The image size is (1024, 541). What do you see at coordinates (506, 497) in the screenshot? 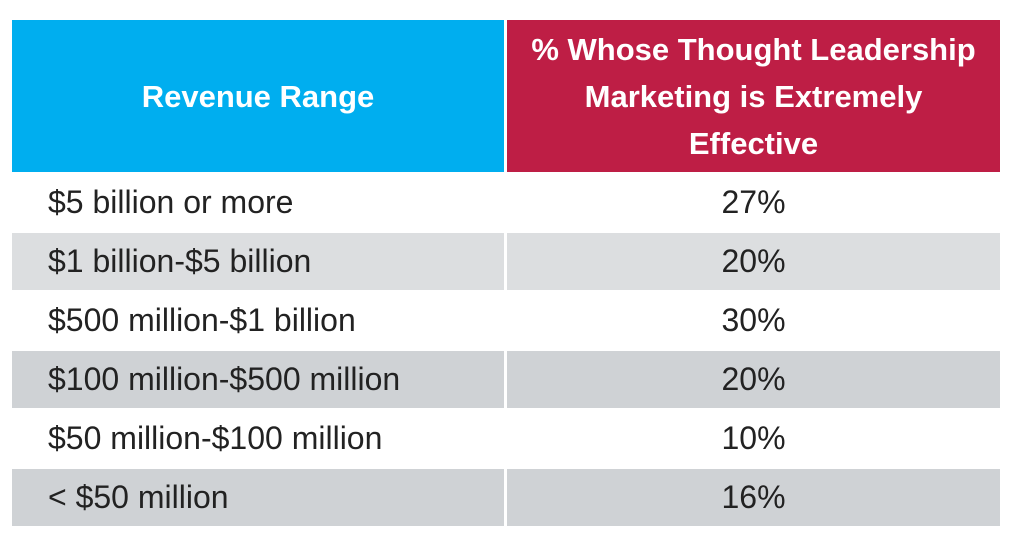
I see `table-row: < $50 million 16%` at bounding box center [506, 497].